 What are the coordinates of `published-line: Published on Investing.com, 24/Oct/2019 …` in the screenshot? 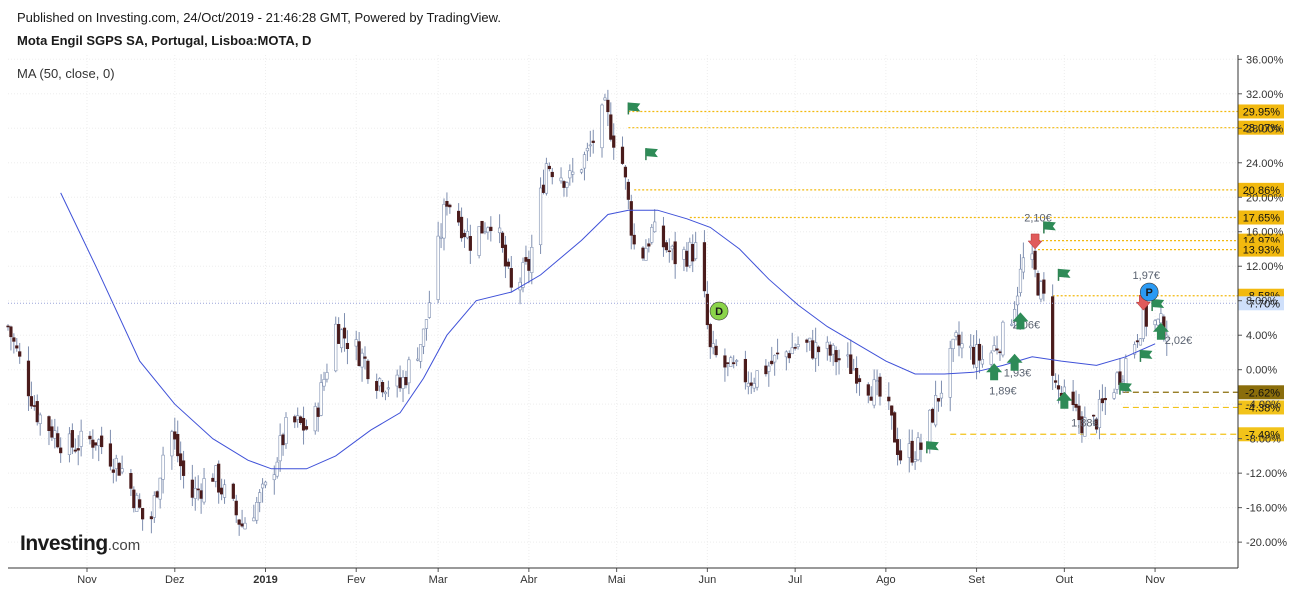 It's located at (259, 17).